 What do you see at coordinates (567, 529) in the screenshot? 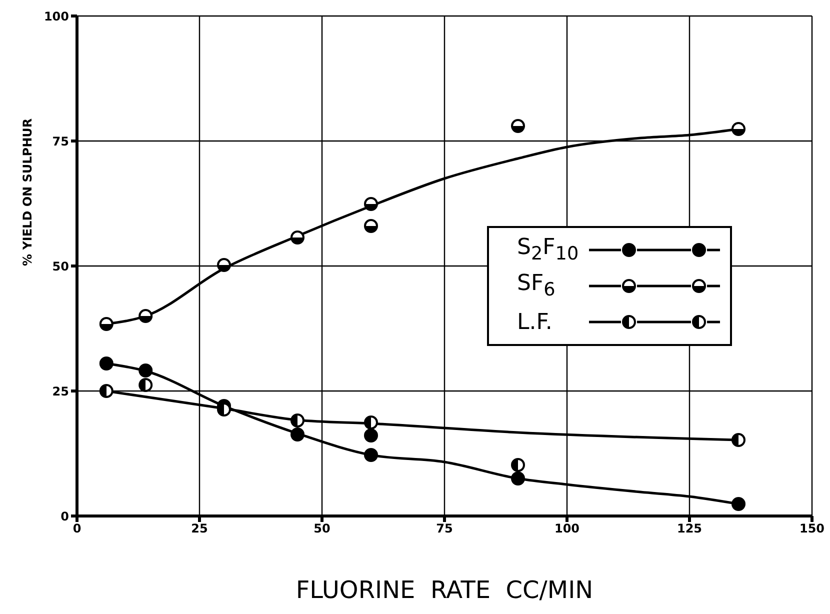
I see `x-tick-label: 100` at bounding box center [567, 529].